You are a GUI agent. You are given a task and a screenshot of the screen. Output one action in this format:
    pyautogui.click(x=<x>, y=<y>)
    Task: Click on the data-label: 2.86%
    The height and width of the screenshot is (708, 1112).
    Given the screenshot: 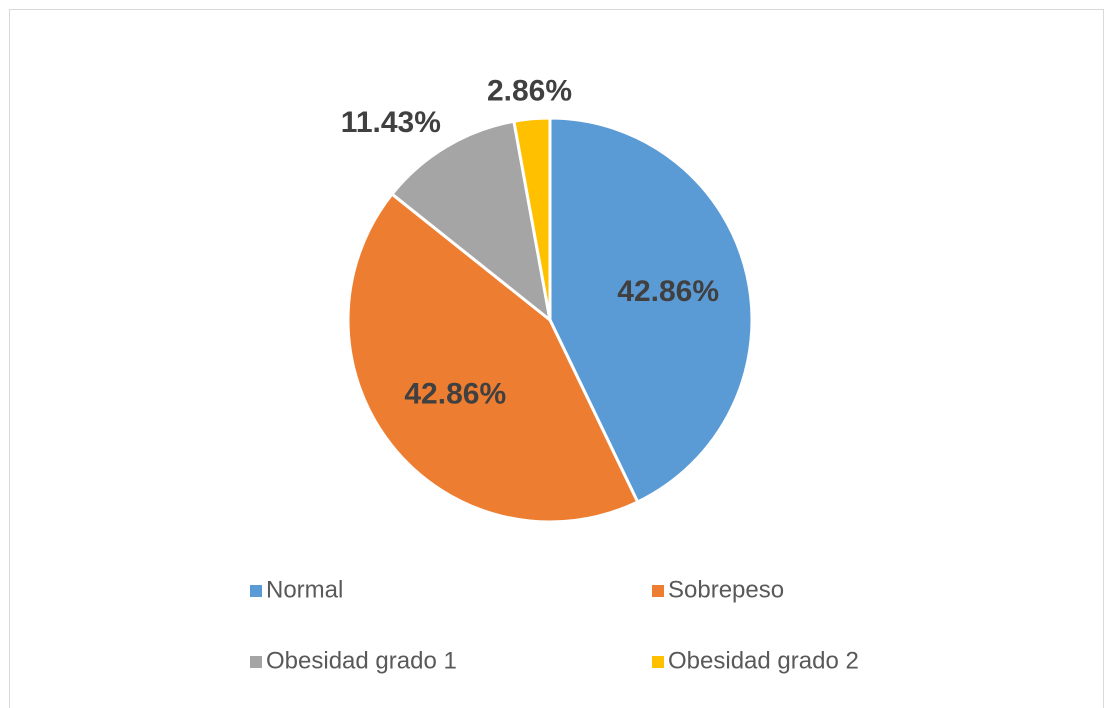 What is the action you would take?
    pyautogui.click(x=529, y=91)
    